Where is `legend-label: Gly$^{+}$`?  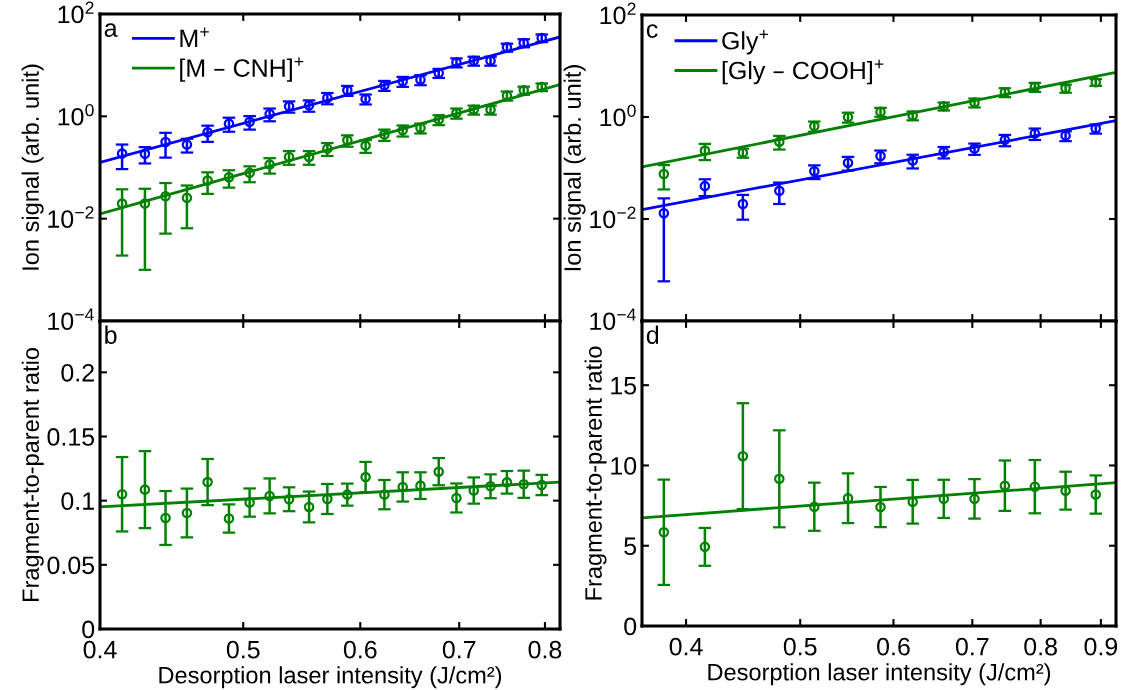 legend-label: Gly$^{+}$ is located at coordinates (745, 42).